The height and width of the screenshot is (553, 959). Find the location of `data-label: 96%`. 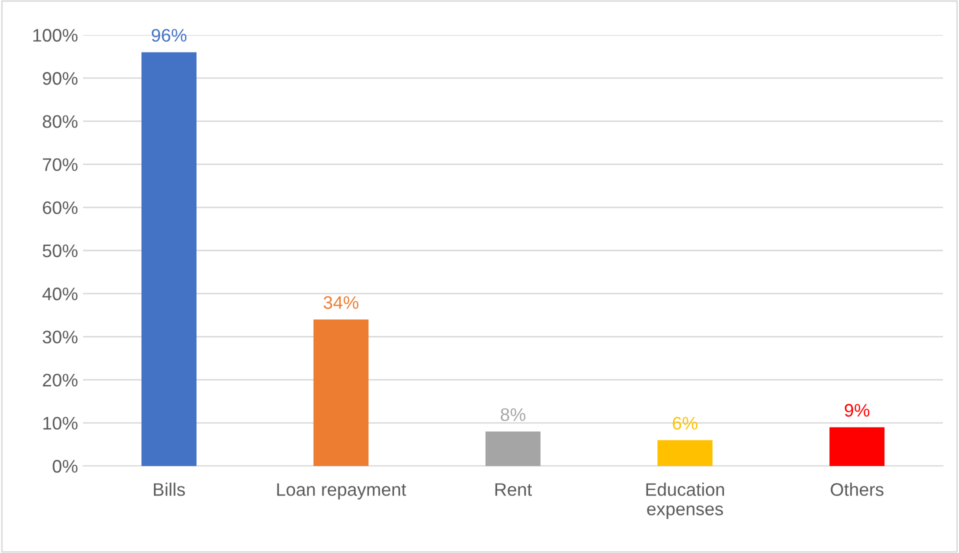

data-label: 96% is located at coordinates (169, 35).